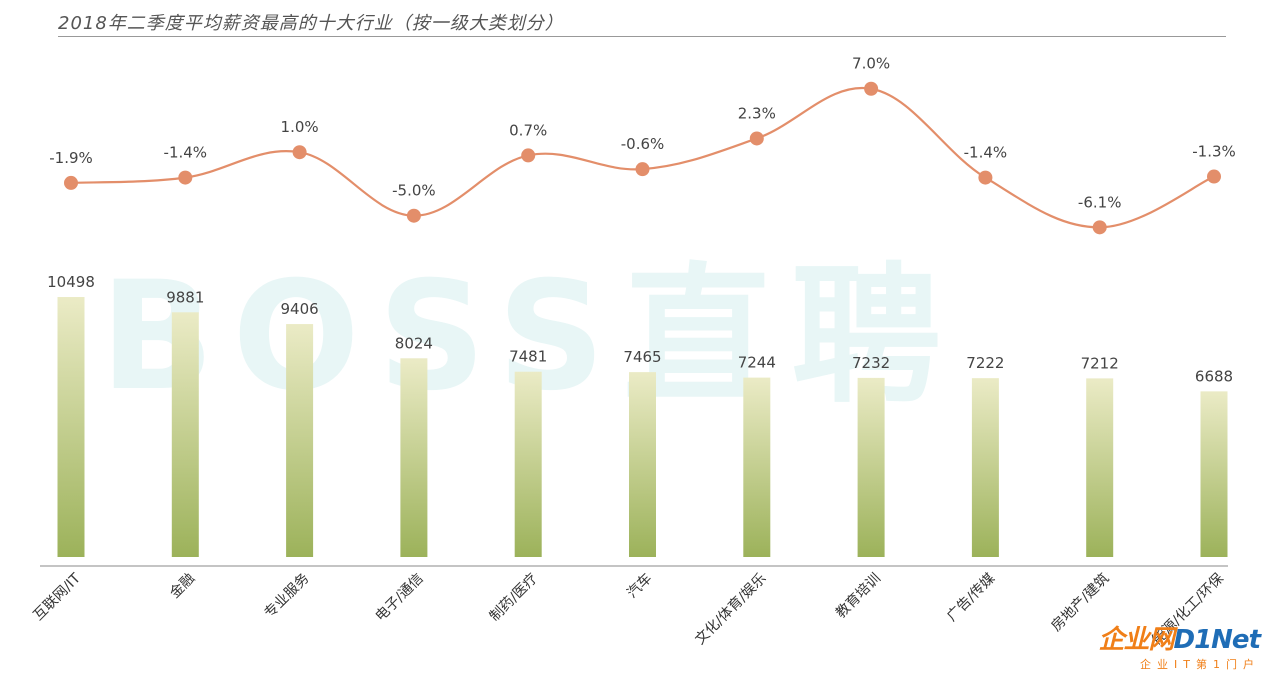 This screenshot has width=1266, height=676. I want to click on growth-label-4: 0.7%, so click(528, 130).